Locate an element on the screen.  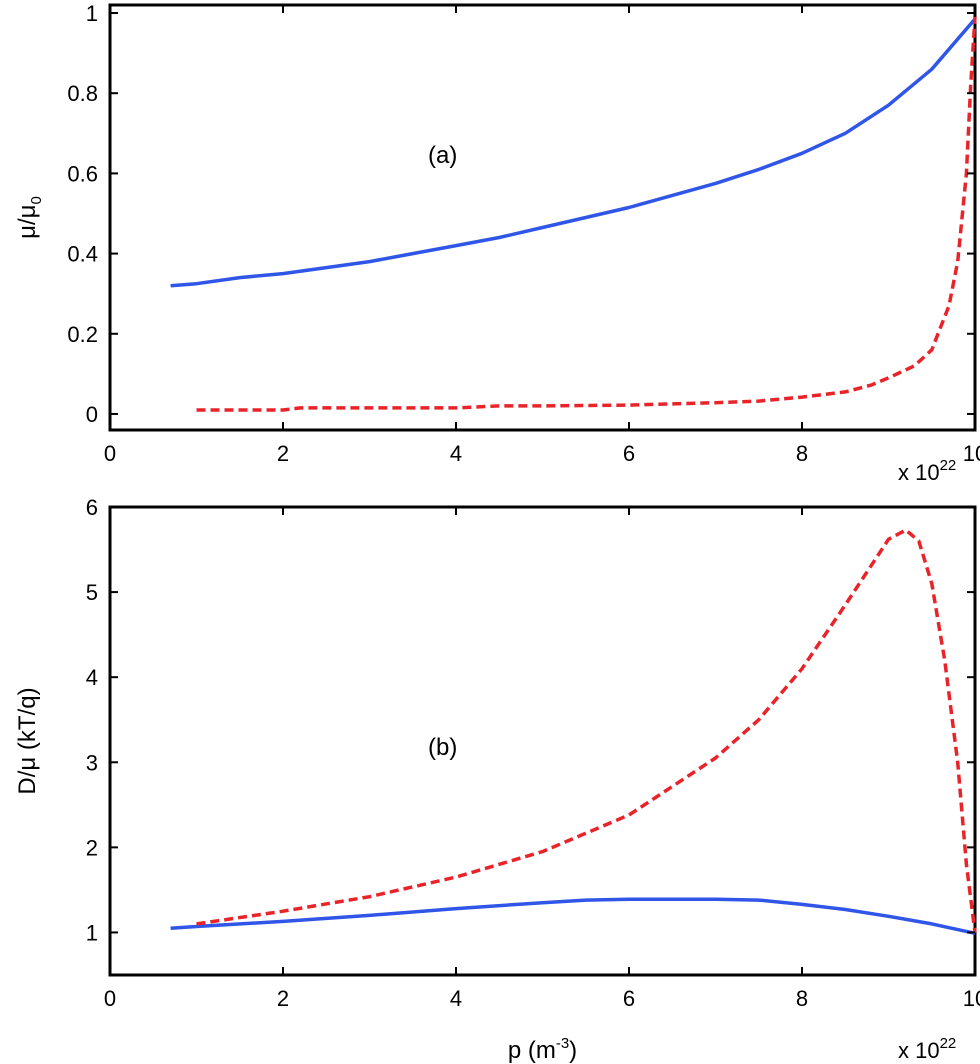
x-tick-label-a-5: 10 is located at coordinates (971, 453).